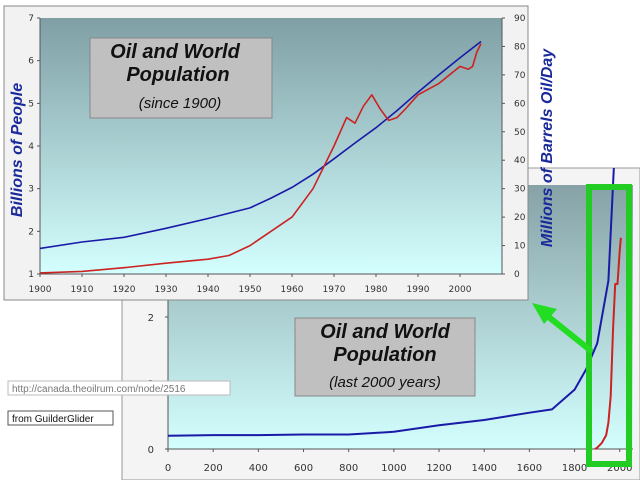 This screenshot has width=640, height=480. Describe the element at coordinates (348, 468) in the screenshot. I see `bottom-x-tick-label: 800` at that location.